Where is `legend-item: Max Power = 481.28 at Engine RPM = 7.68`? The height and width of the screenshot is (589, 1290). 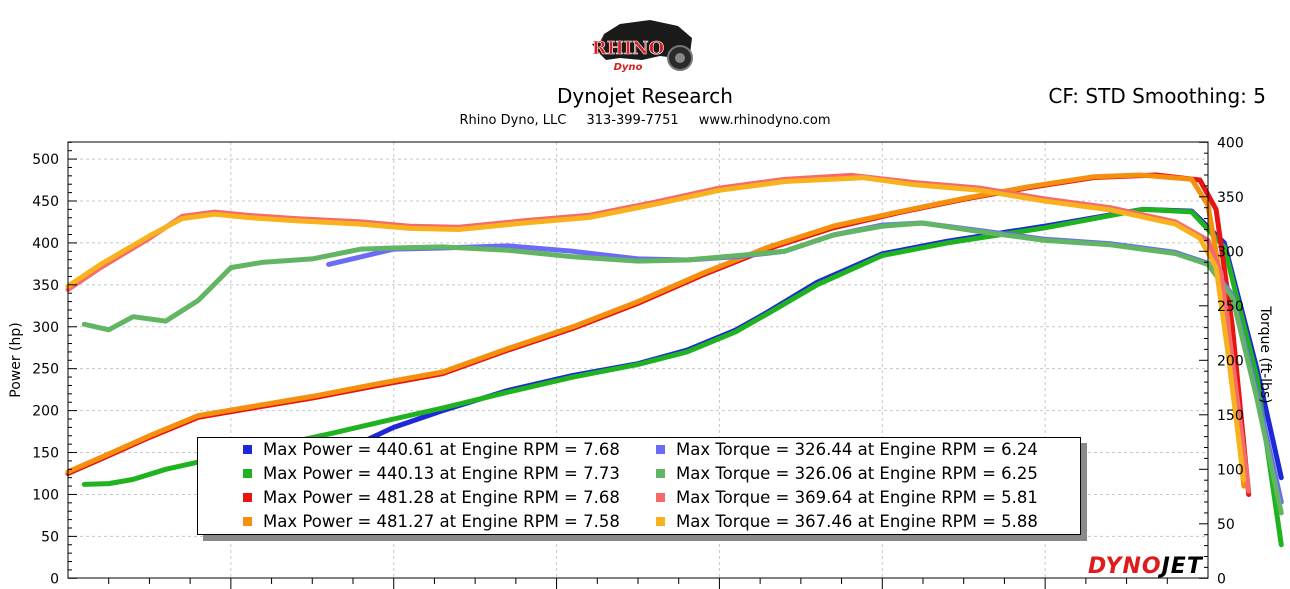
legend-item: Max Power = 481.28 at Engine RPM = 7.68 is located at coordinates (431, 498).